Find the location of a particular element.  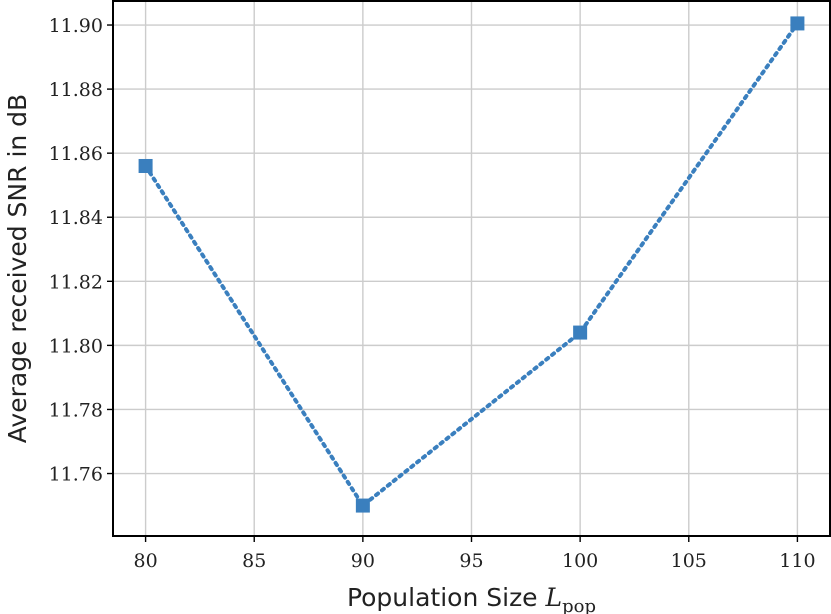

x-axis-label-subscript: pop is located at coordinates (579, 605).